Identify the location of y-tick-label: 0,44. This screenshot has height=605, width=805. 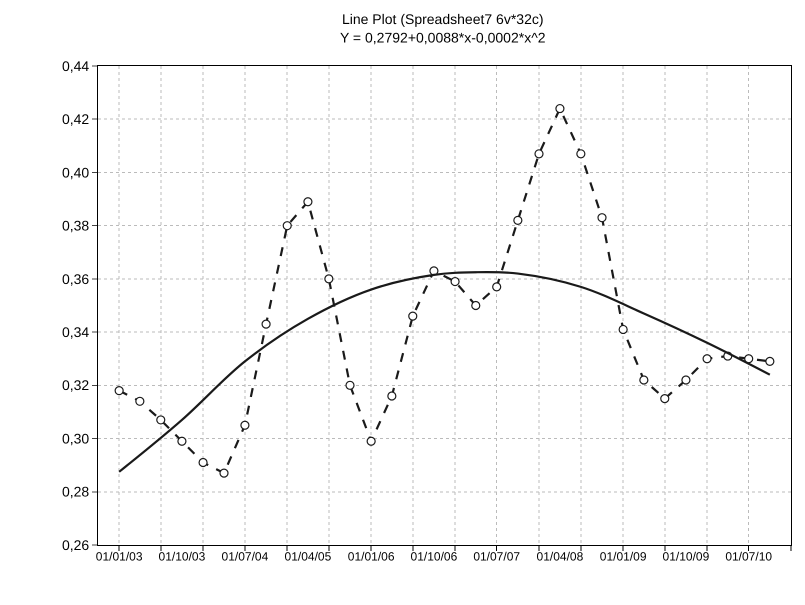
(76, 66).